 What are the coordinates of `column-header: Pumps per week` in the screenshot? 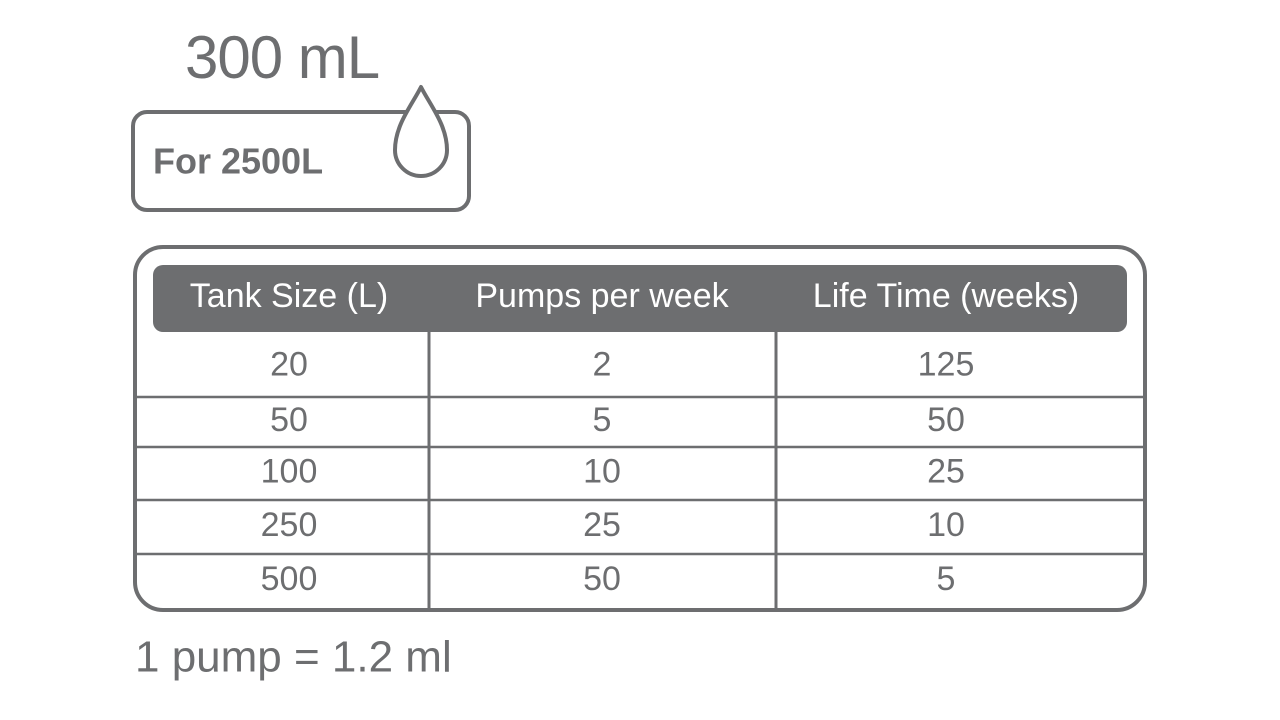 It's located at (602, 296).